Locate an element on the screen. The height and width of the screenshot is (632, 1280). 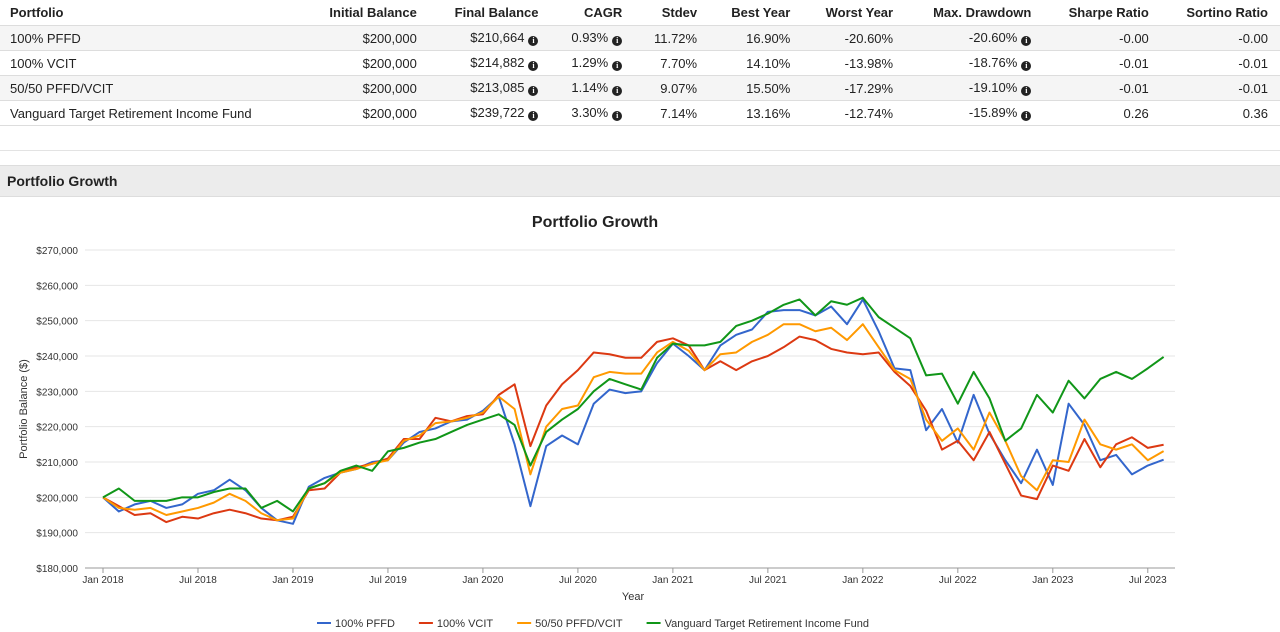
header-cell: Sortino Ratio is located at coordinates (1220, 13).